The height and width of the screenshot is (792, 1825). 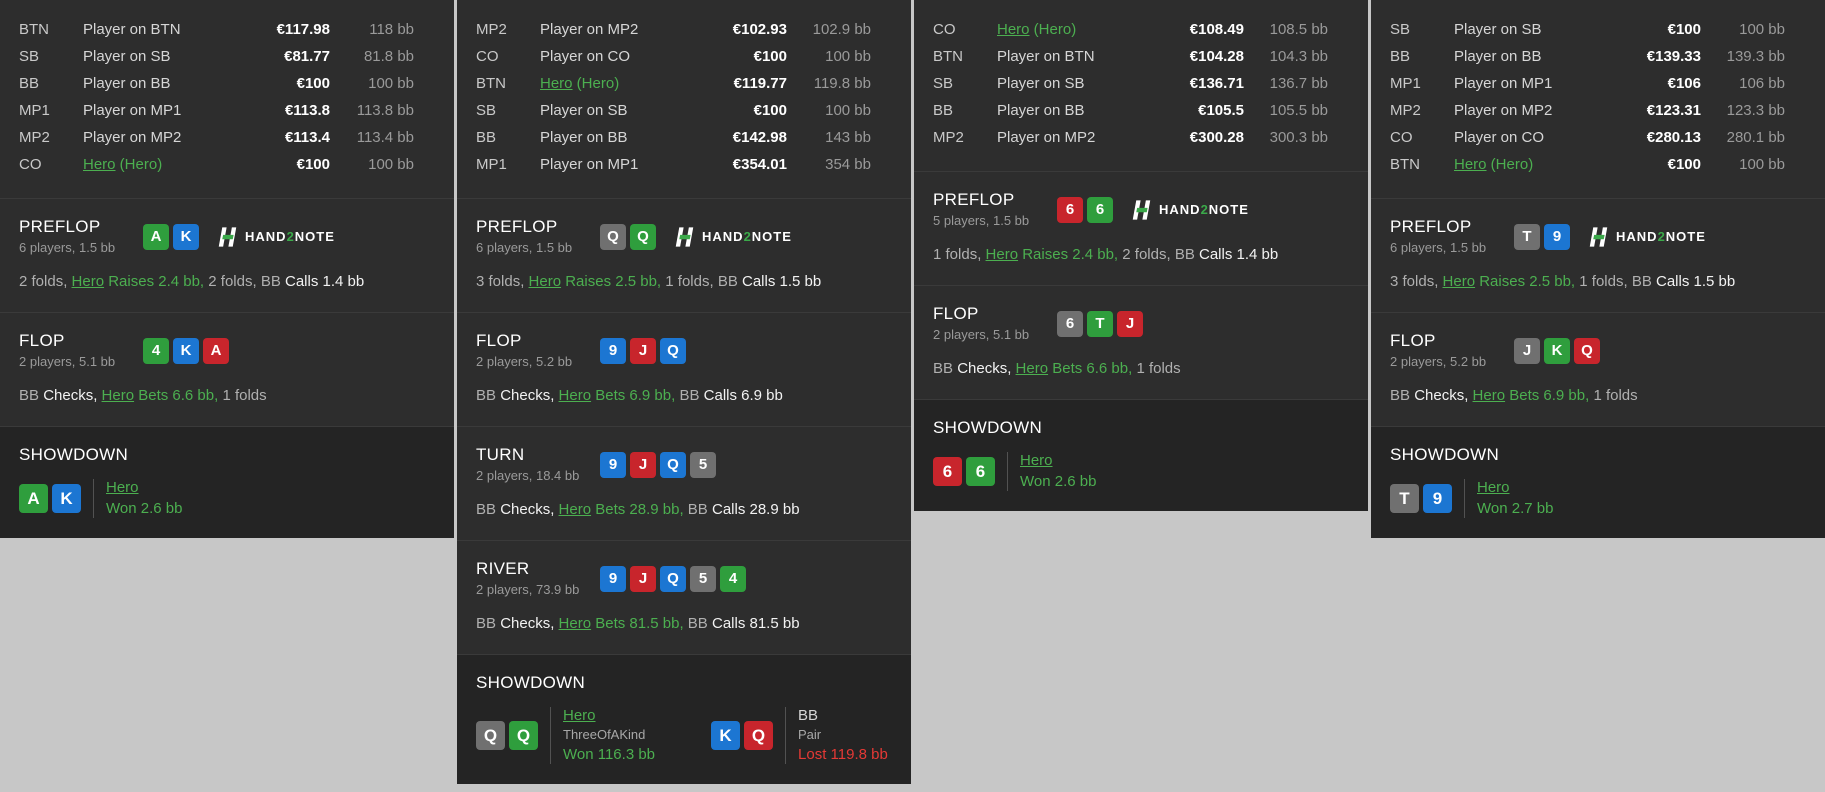 What do you see at coordinates (1673, 137) in the screenshot?
I see `stack-euro: €280.13` at bounding box center [1673, 137].